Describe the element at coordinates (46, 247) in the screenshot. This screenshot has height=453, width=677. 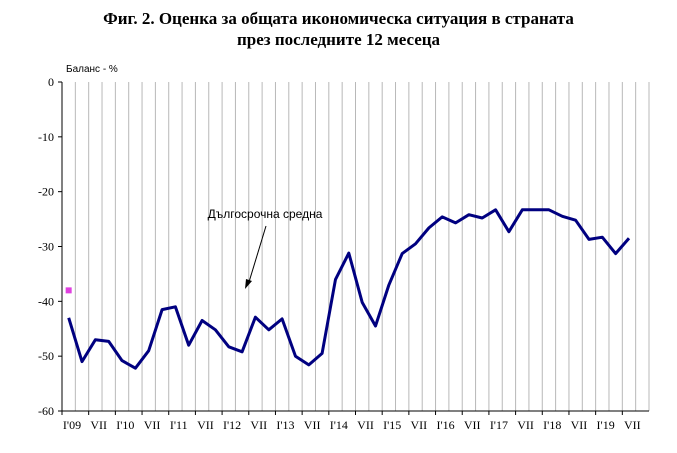
I see `y-tick-label: -30` at that location.